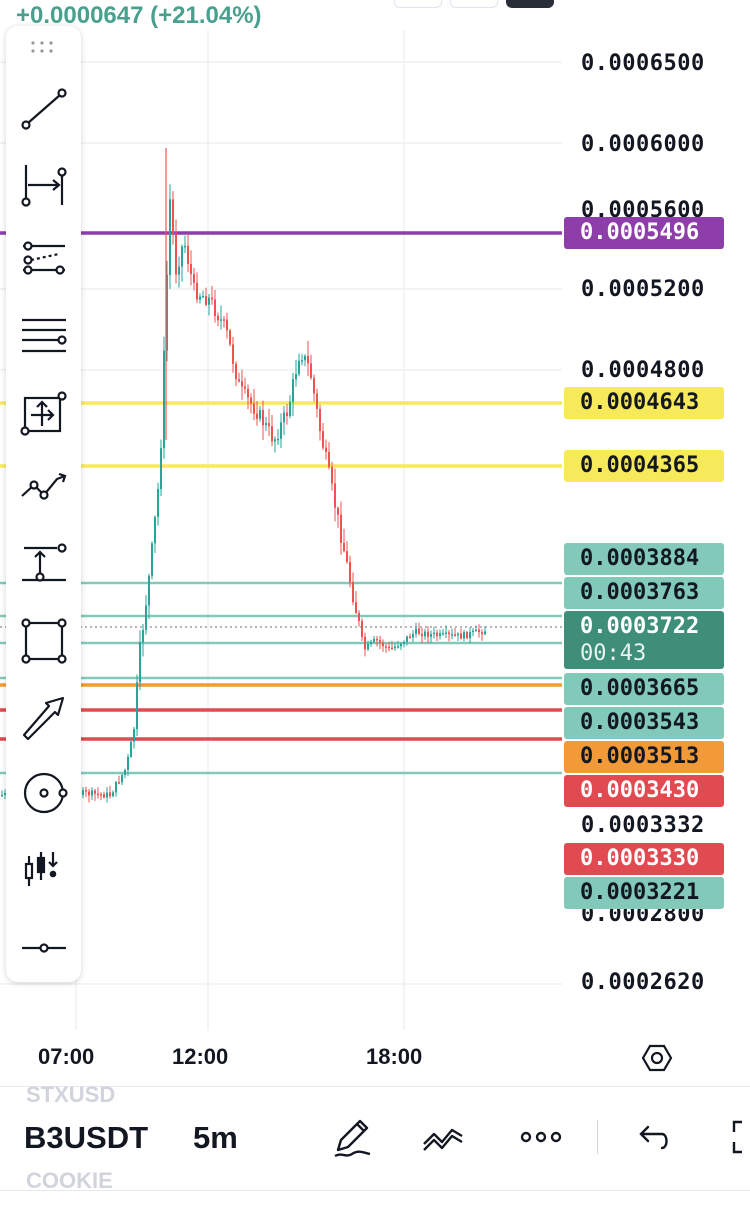  Describe the element at coordinates (644, 466) in the screenshot. I see `price-tag-yellow: 0.0004365` at that location.